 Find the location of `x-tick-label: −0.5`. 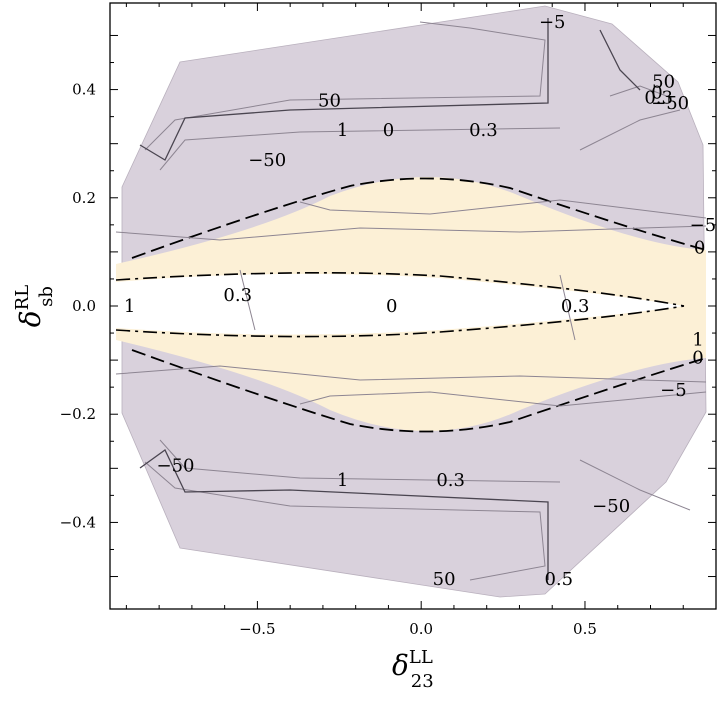

x-tick-label: −0.5 is located at coordinates (257, 629).